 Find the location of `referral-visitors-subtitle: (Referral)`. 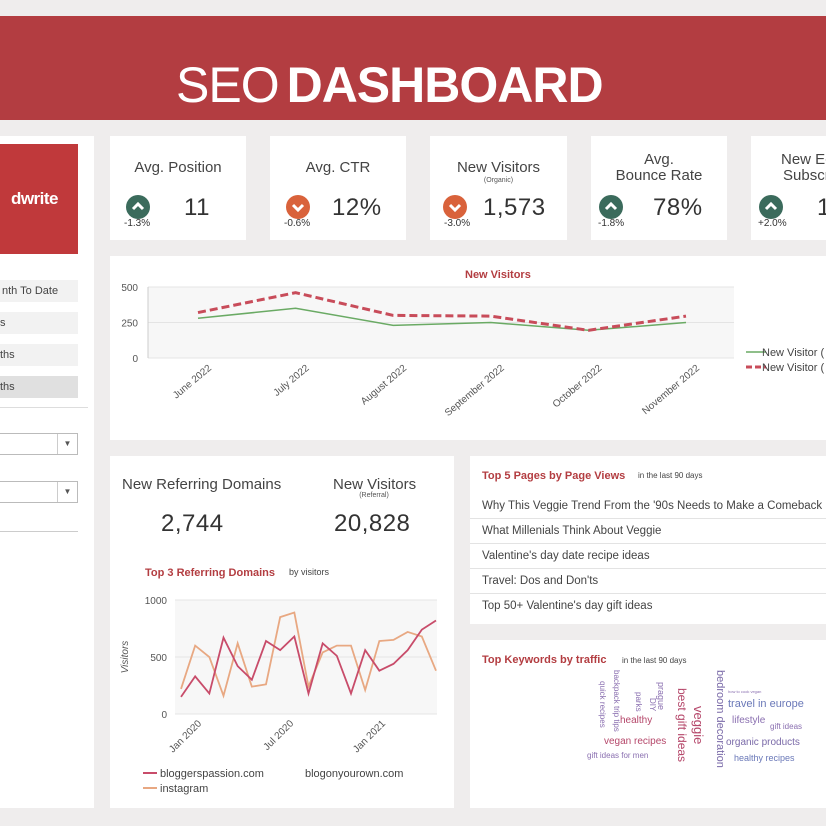

referral-visitors-subtitle: (Referral) is located at coordinates (374, 495).